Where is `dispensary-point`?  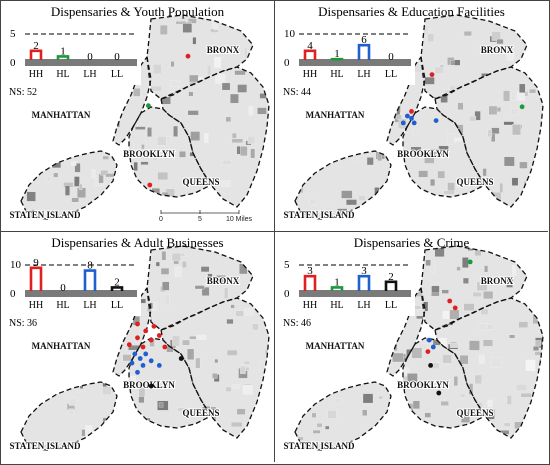
dispensary-point is located at coordinates (154, 326).